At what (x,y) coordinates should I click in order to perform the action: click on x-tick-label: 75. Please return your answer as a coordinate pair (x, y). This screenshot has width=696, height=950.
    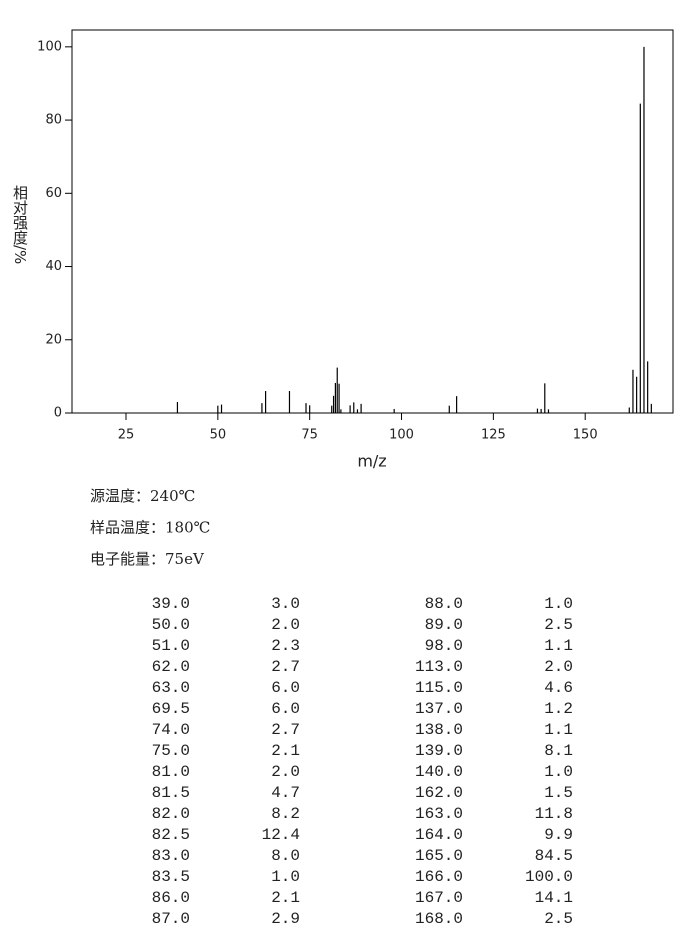
    Looking at the image, I should click on (309, 435).